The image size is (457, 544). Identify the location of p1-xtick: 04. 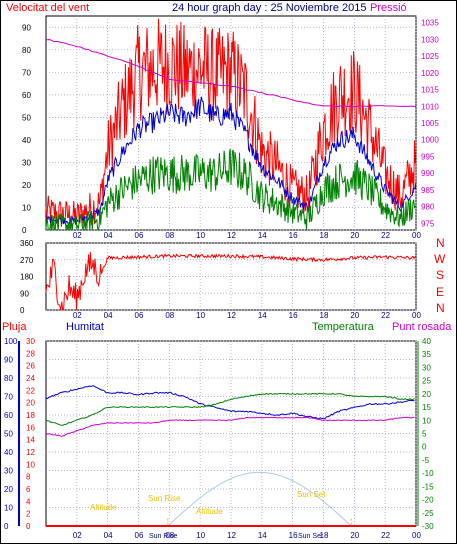
(108, 235).